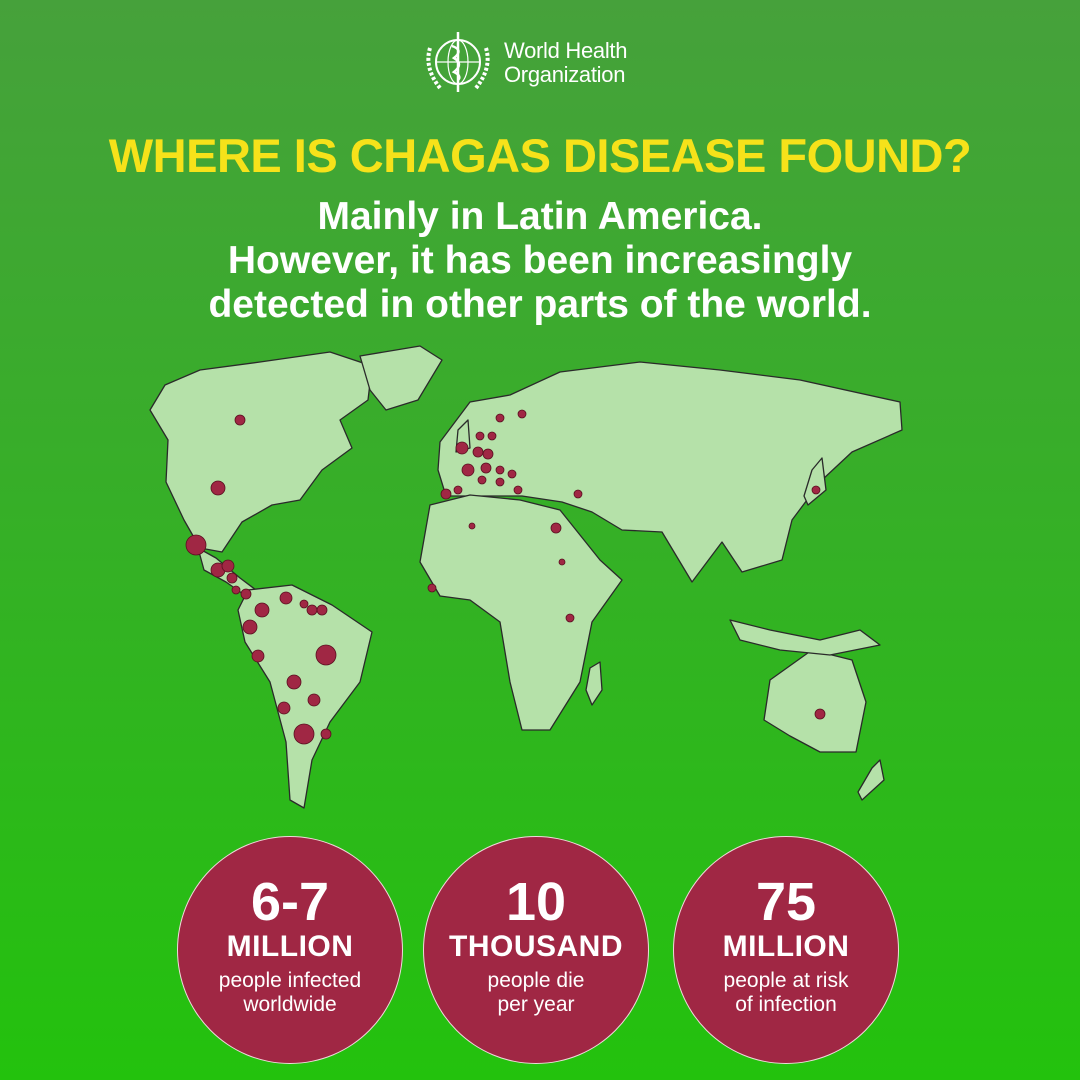  I want to click on subtitle-line: Mainly in Latin America., so click(540, 216).